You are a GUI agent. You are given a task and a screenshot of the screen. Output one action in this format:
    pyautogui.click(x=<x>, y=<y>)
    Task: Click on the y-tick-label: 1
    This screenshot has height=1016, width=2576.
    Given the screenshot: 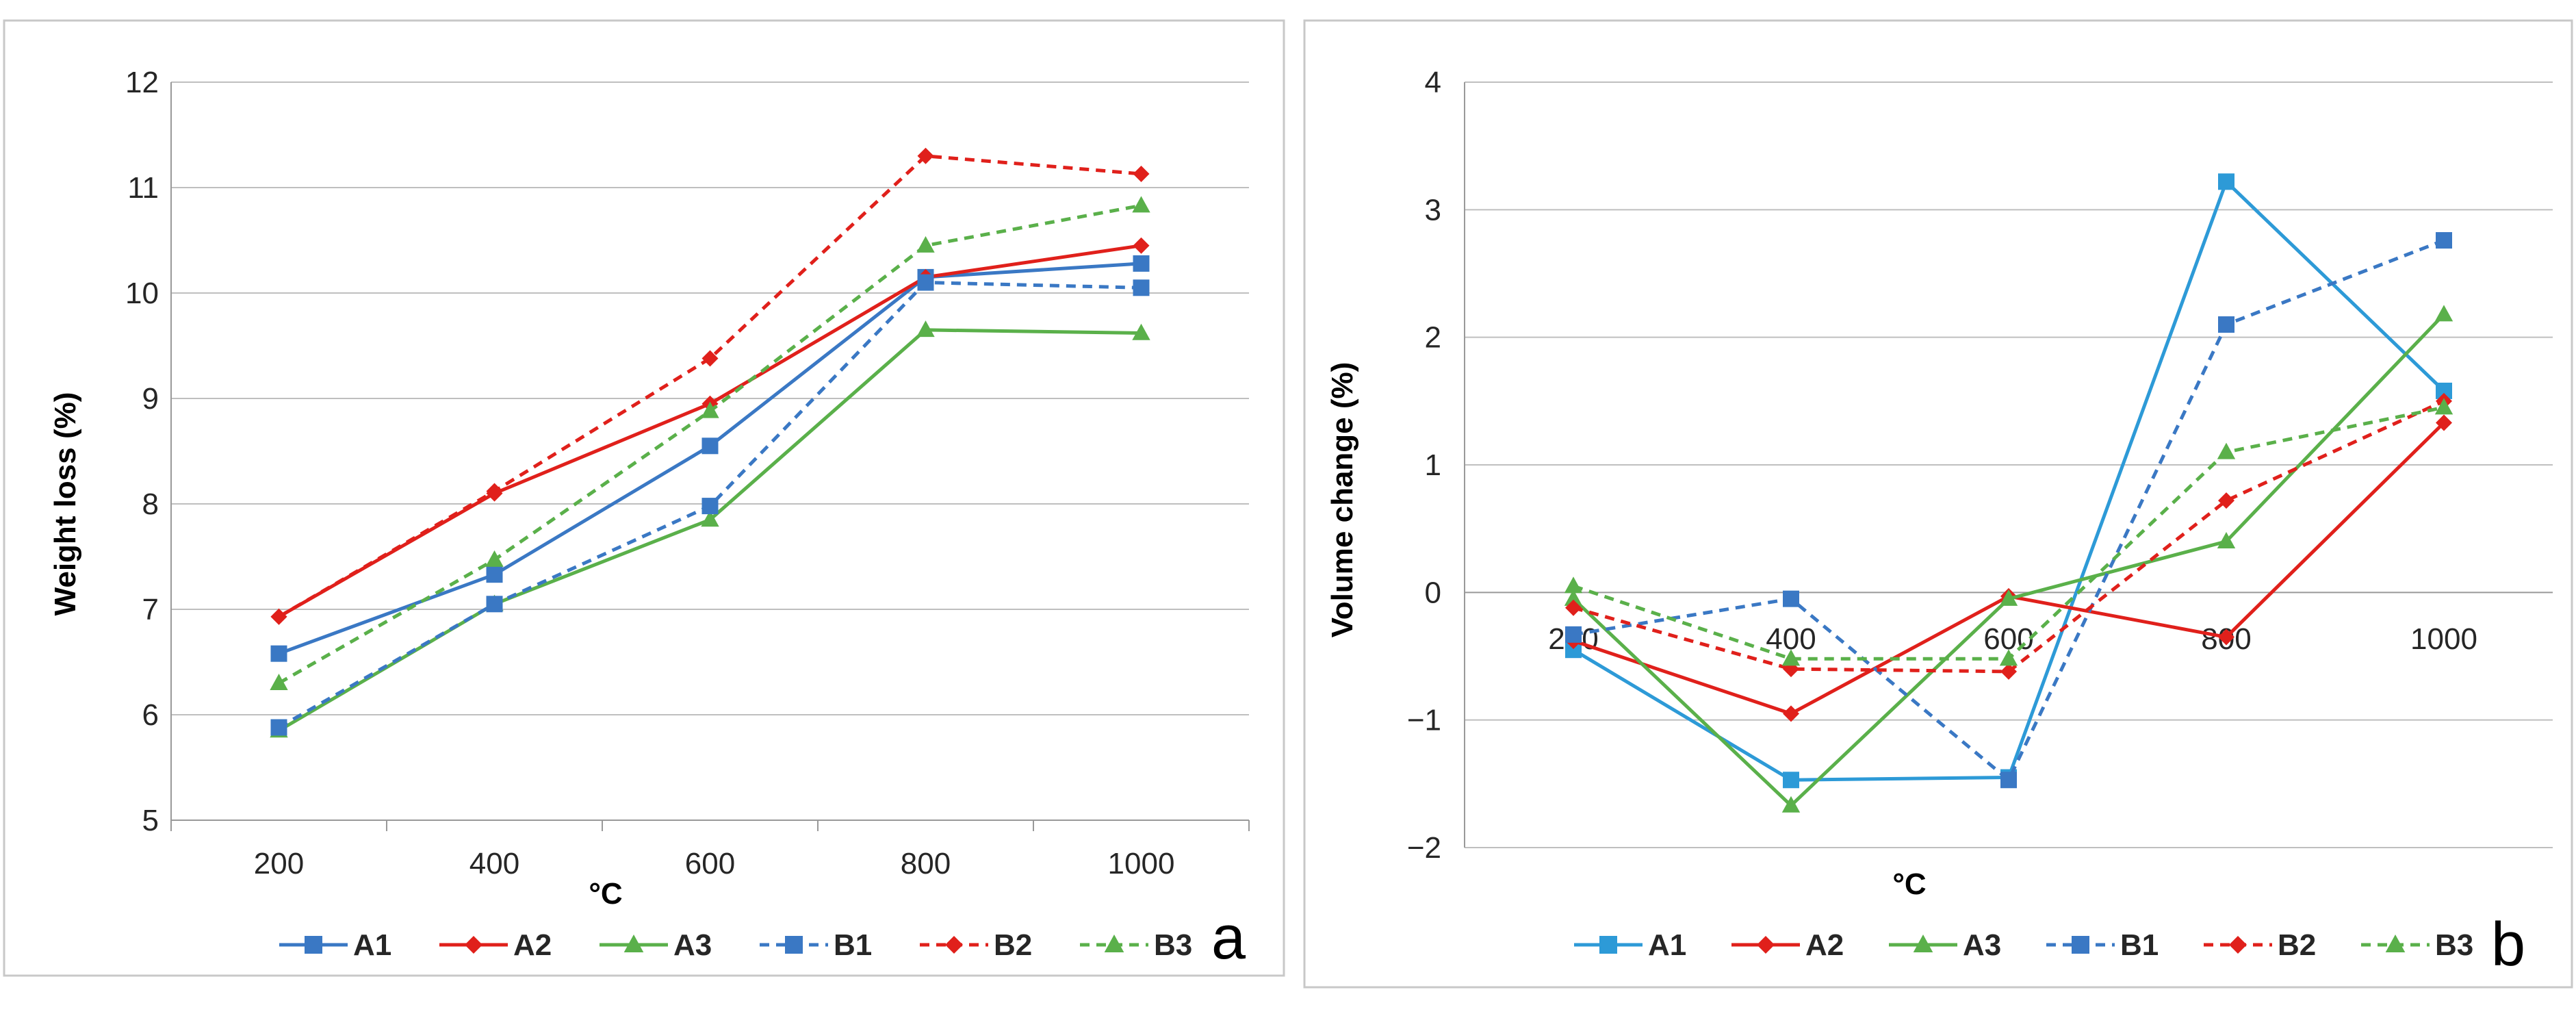 What is the action you would take?
    pyautogui.click(x=1433, y=465)
    